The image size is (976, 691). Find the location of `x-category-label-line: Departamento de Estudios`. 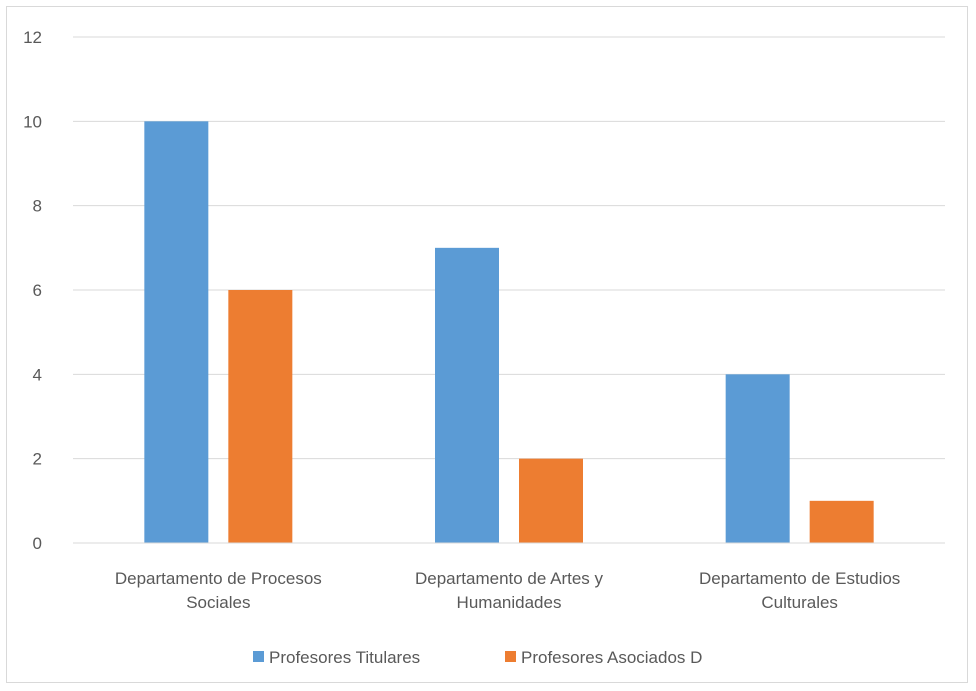

x-category-label-line: Departamento de Estudios is located at coordinates (799, 578).